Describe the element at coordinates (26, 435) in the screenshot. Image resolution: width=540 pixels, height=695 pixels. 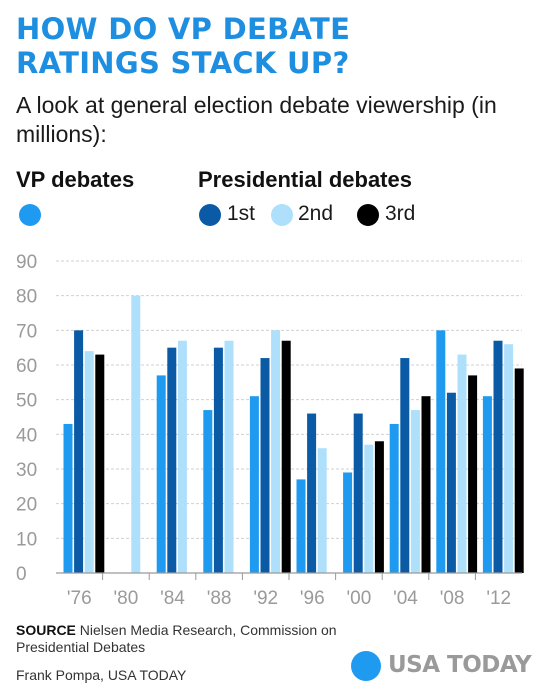
I see `y-tick-label: 40` at that location.